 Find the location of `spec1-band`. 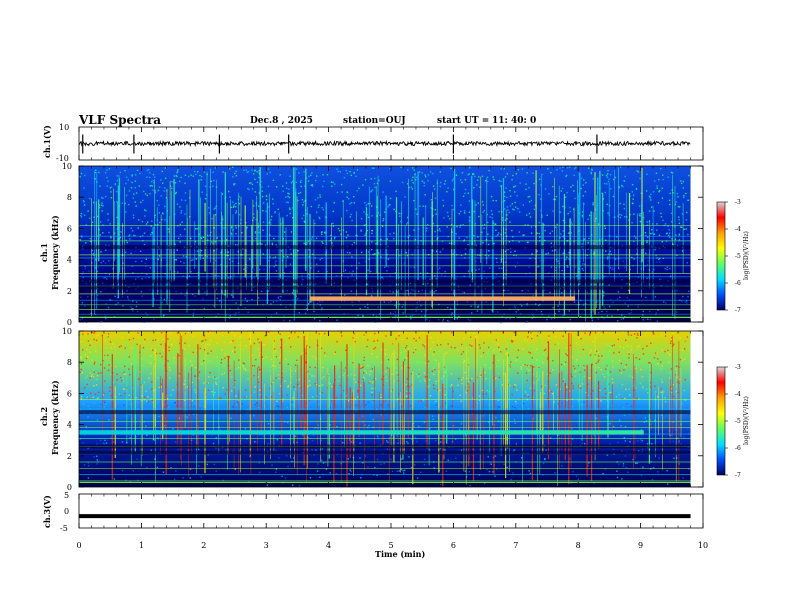

spec1-band is located at coordinates (442, 298).